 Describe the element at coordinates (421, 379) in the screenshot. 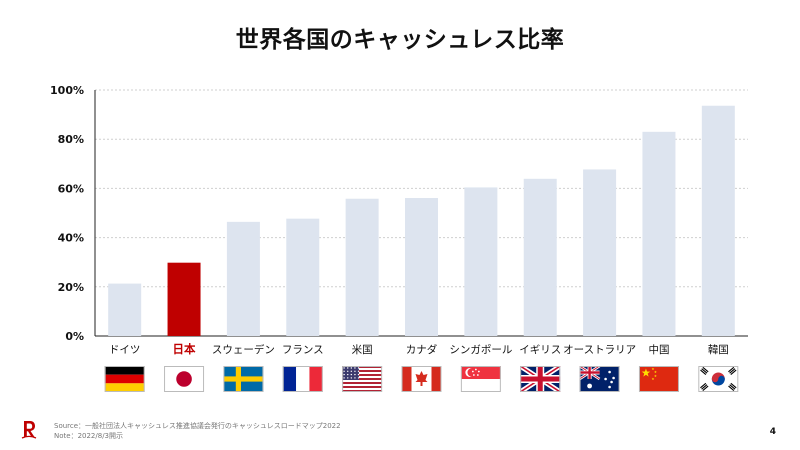

I see `canada-flag` at that location.